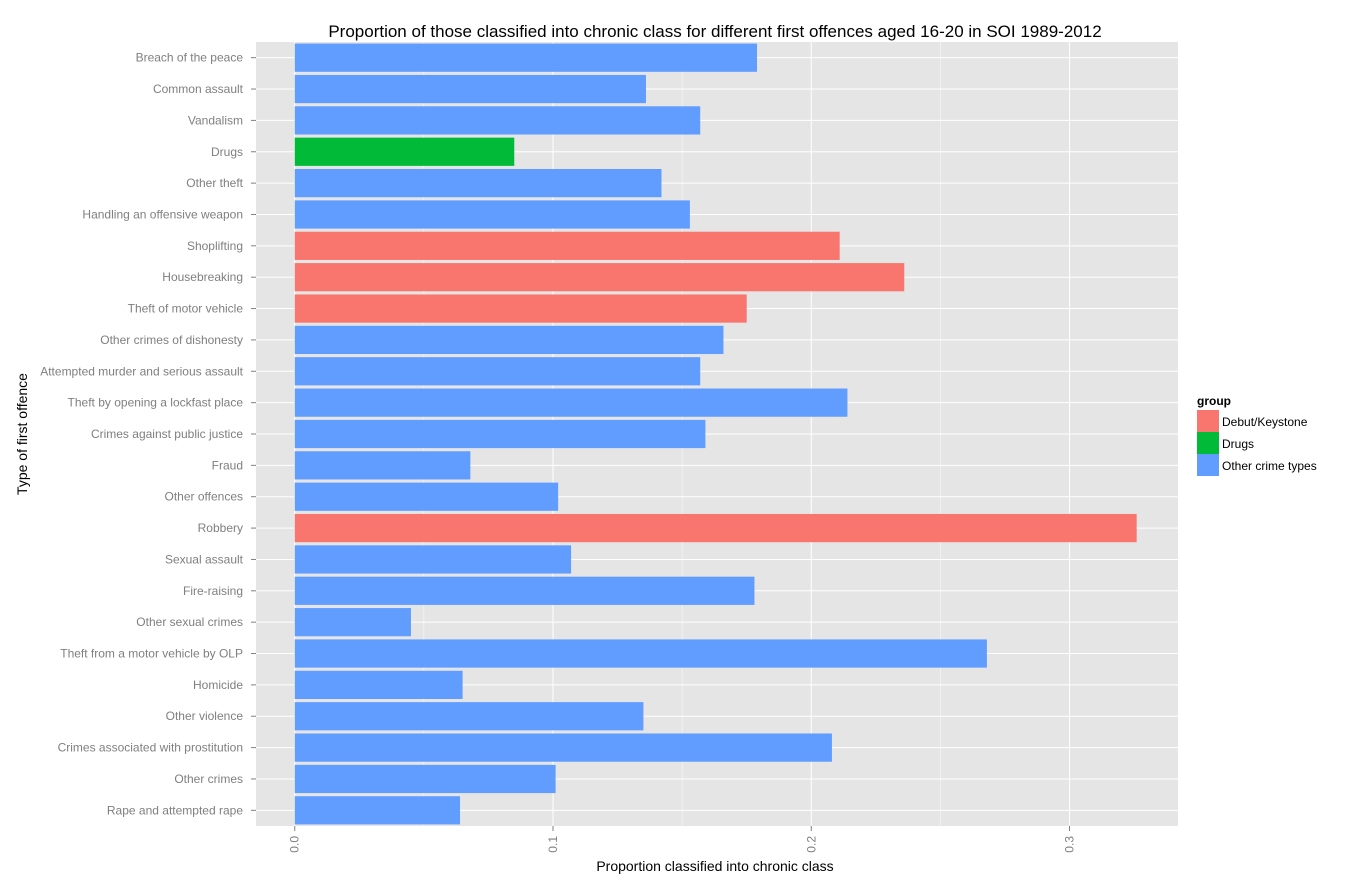 The image size is (1359, 885). I want to click on y-tick-label: Other crimes, so click(208, 779).